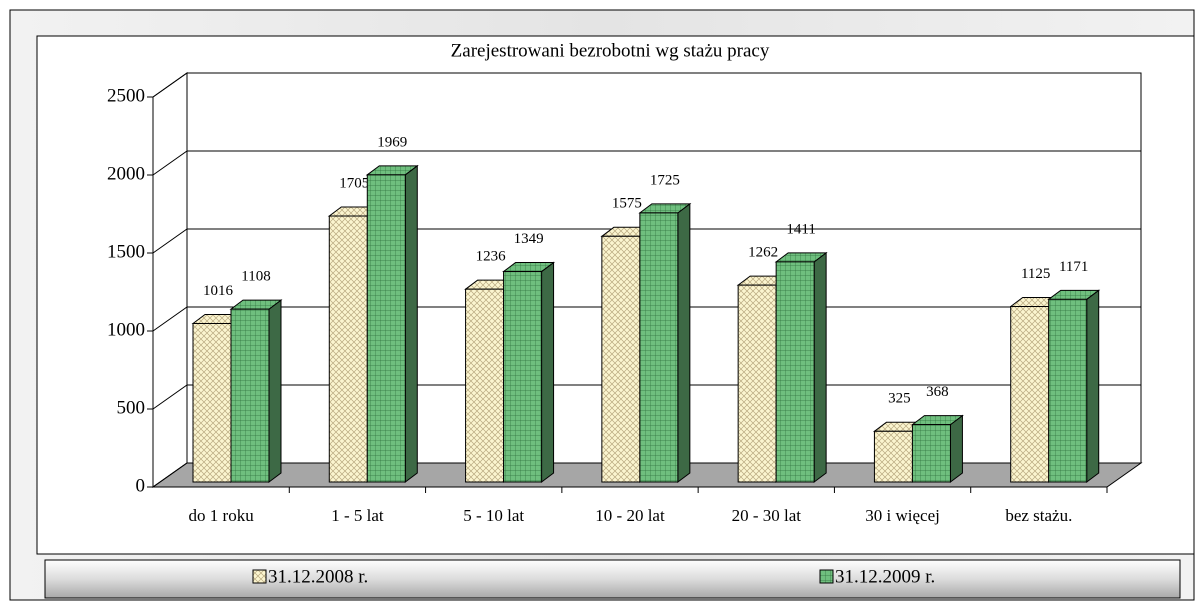  I want to click on legend-label: 31.12.2009 r., so click(885, 576).